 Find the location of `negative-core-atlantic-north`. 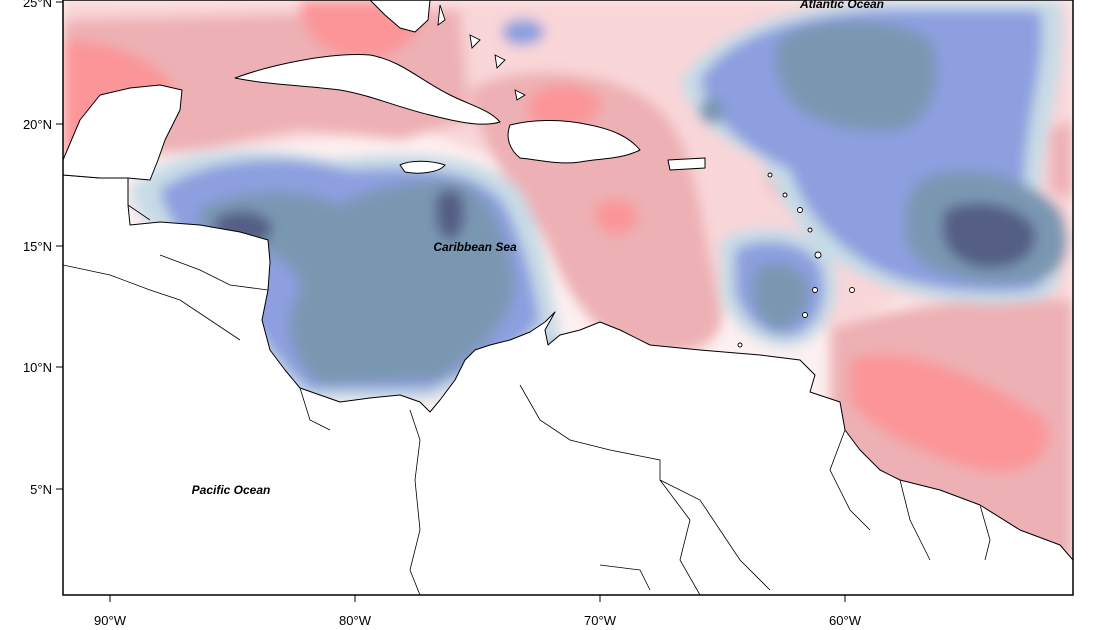

negative-core-atlantic-north is located at coordinates (856, 76).